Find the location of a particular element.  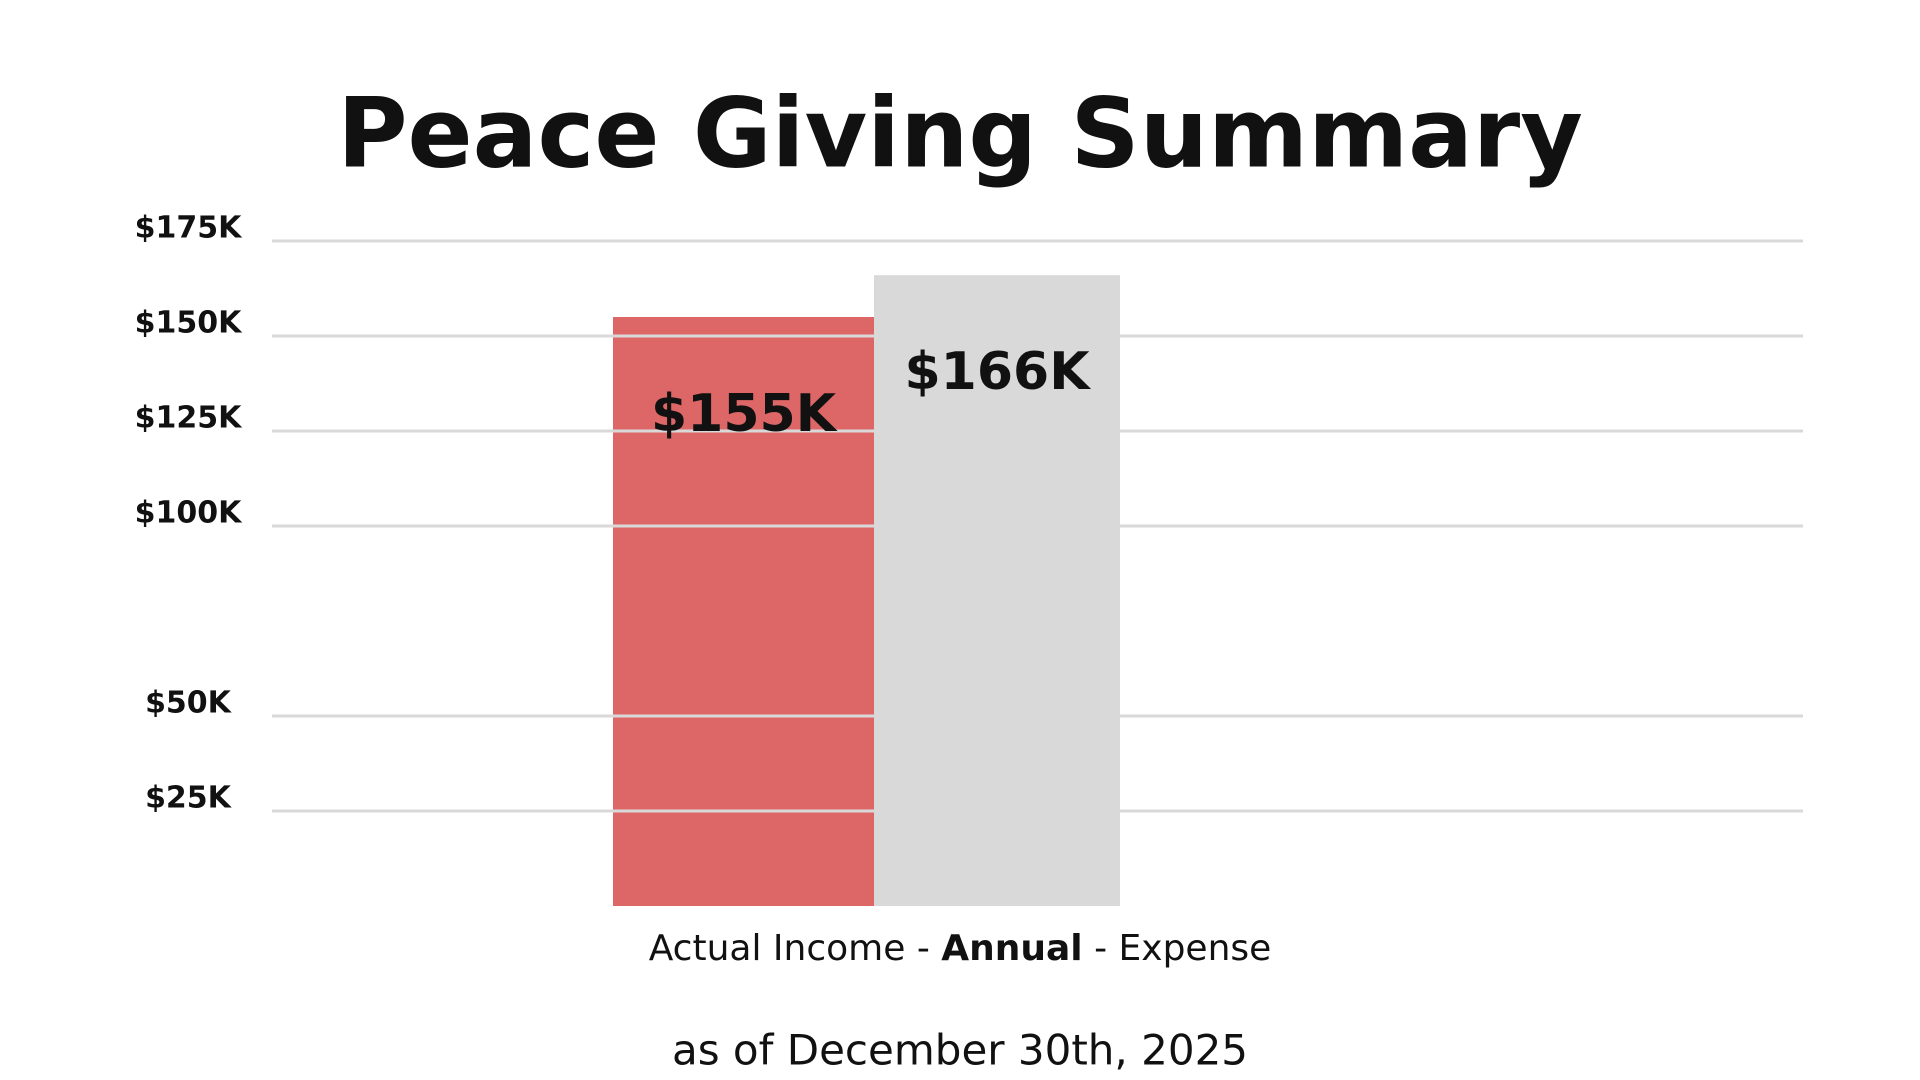

x-axis-label: Actual Income - Annual - Expense is located at coordinates (960, 948).